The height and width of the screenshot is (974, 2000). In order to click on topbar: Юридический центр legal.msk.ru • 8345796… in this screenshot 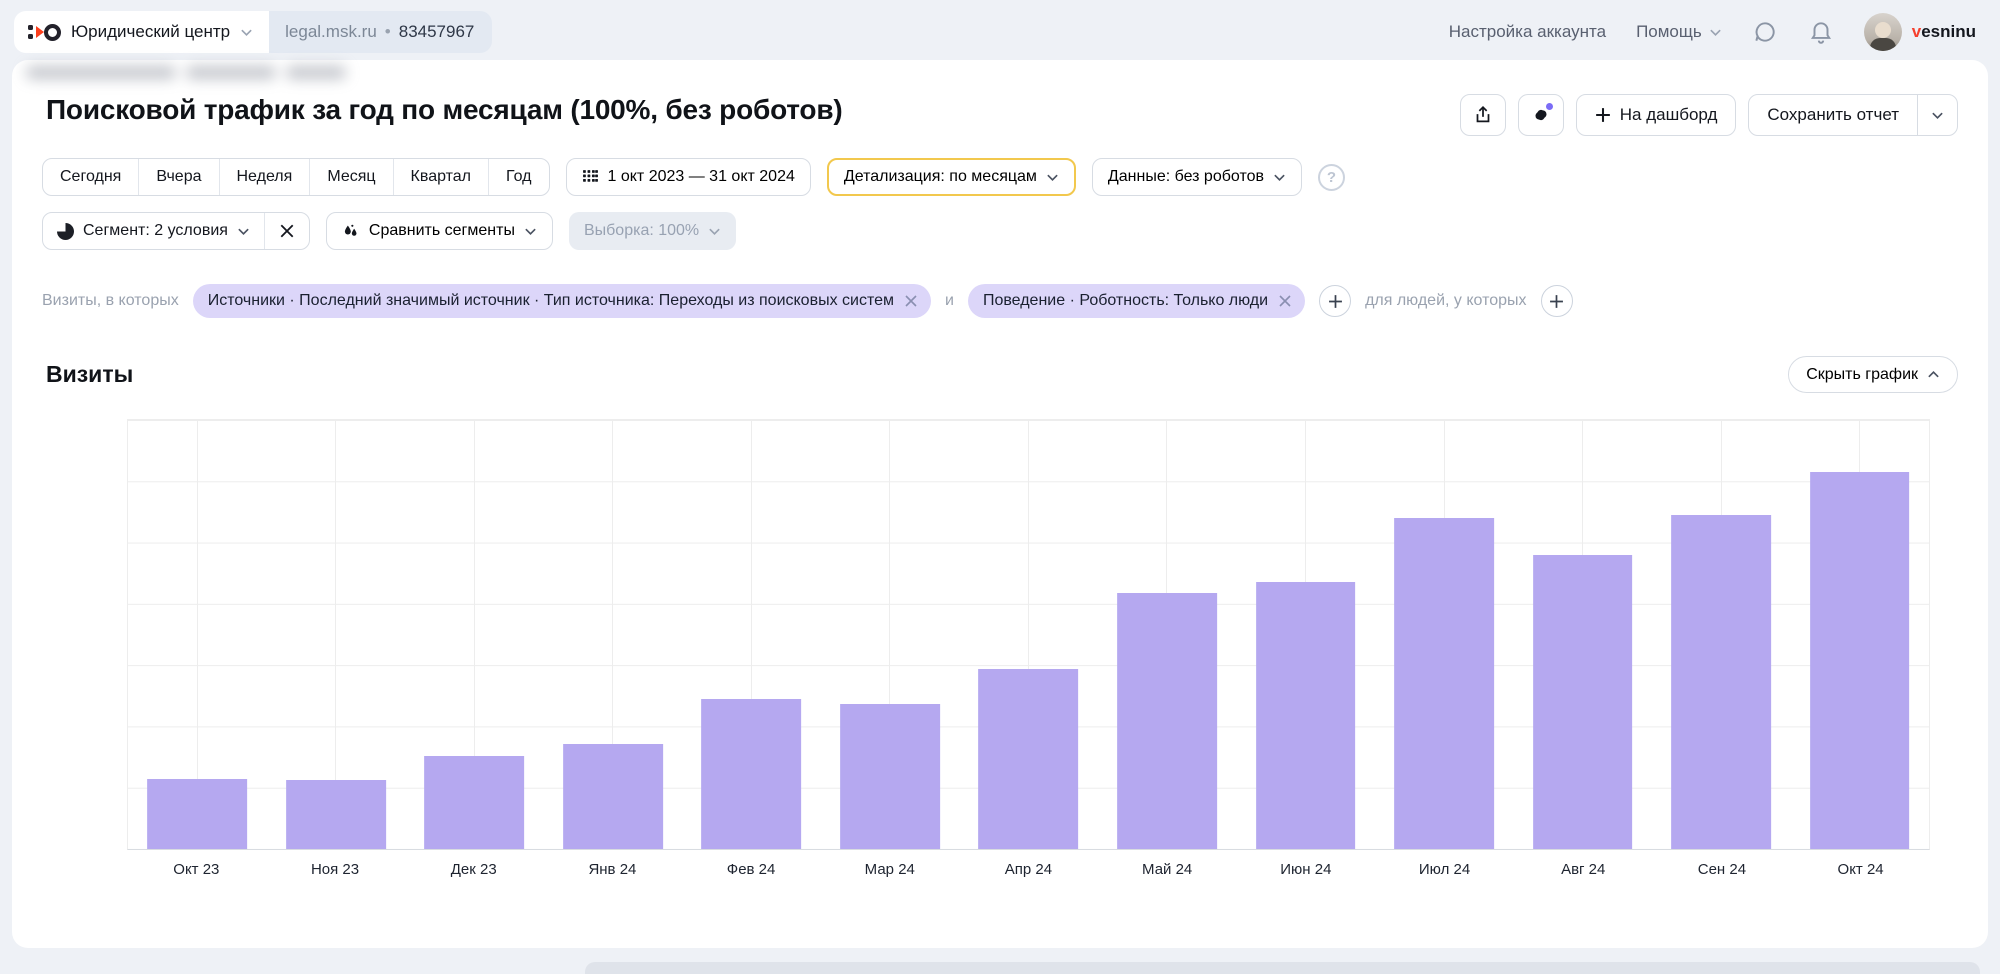, I will do `click(1000, 28)`.